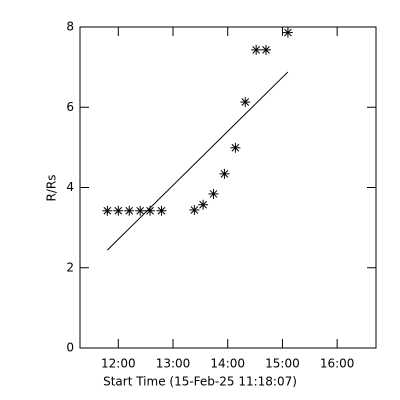 This screenshot has width=400, height=400. What do you see at coordinates (227, 364) in the screenshot?
I see `x-tick-label: 14:00` at bounding box center [227, 364].